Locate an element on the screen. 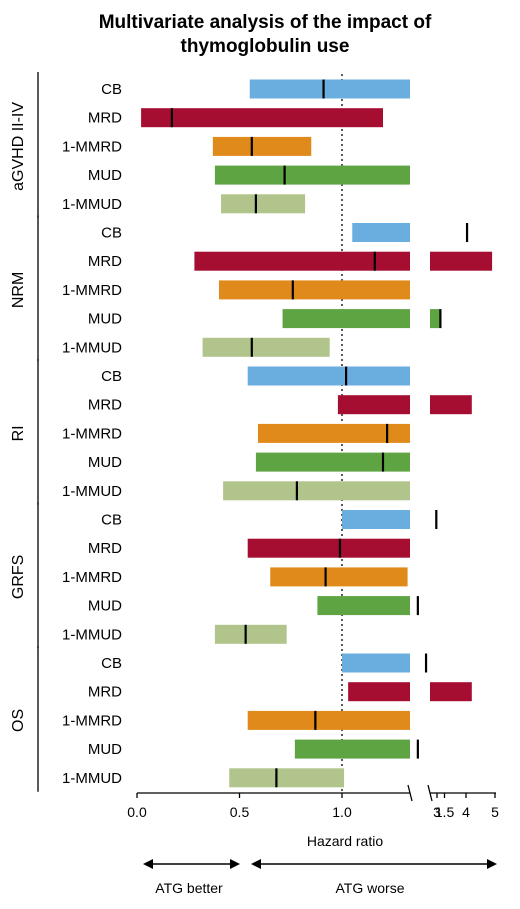  group-label: NRM is located at coordinates (18, 290).